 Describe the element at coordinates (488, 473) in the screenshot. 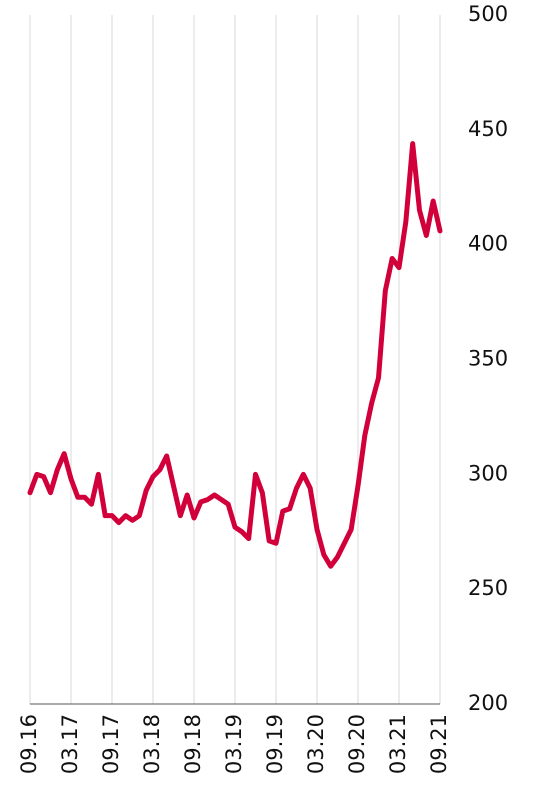

I see `y-tick-label: 300` at that location.